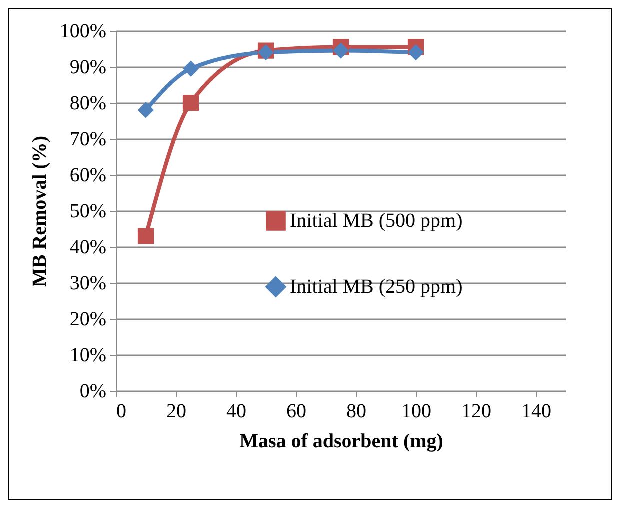  What do you see at coordinates (88, 67) in the screenshot?
I see `y-tick-label: 90%` at bounding box center [88, 67].